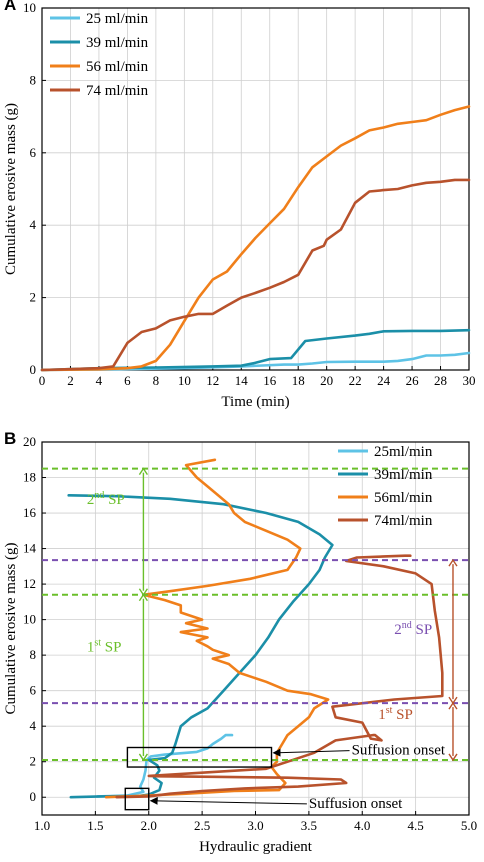  I want to click on x-tick-label: 8, so click(156, 380).